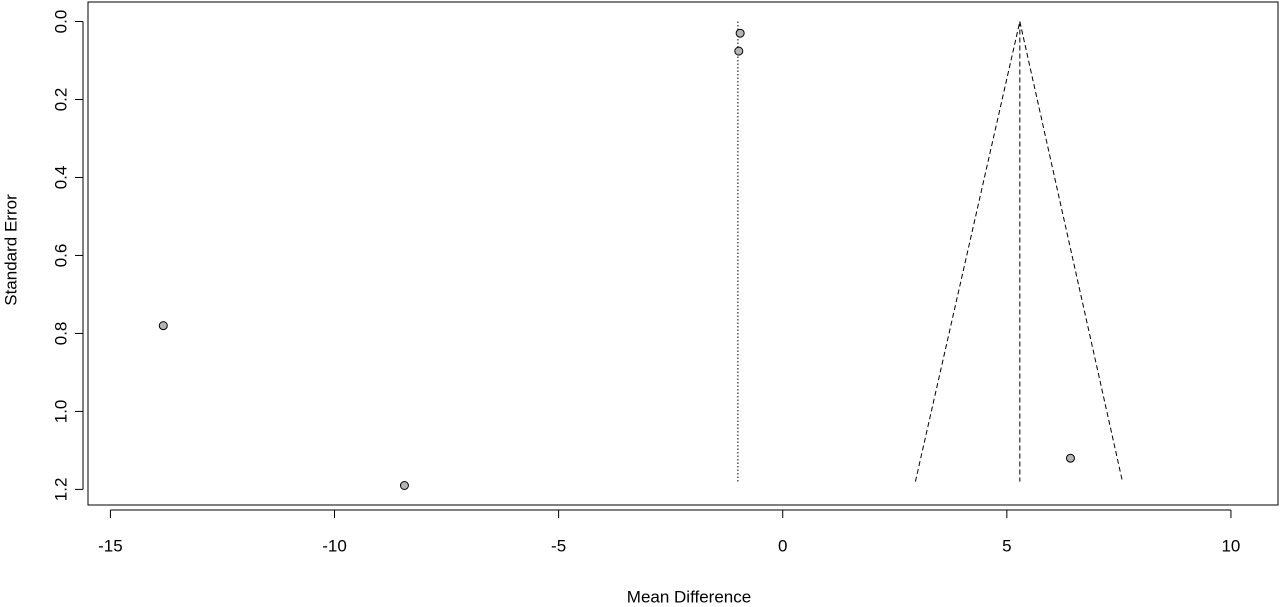  What do you see at coordinates (60, 334) in the screenshot?
I see `y-tick-label: 0.8` at bounding box center [60, 334].